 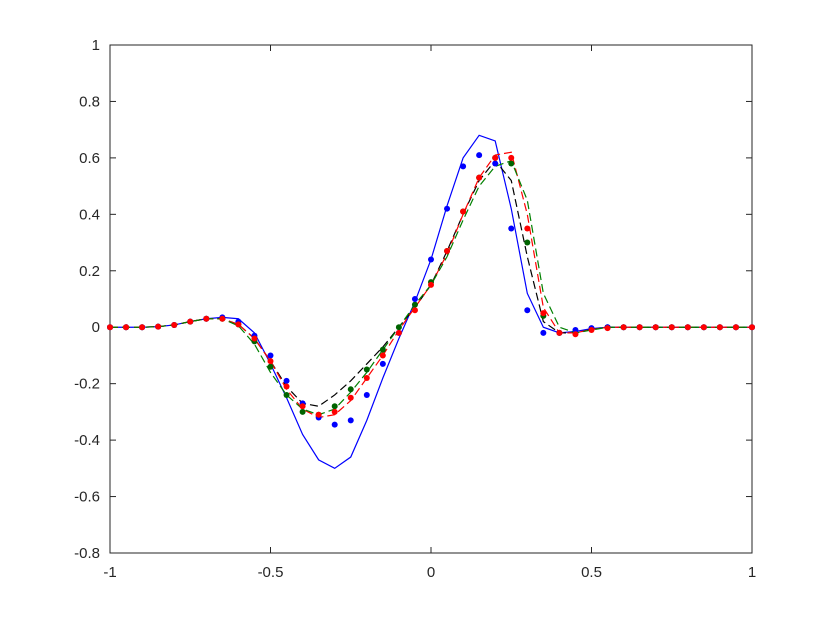 What do you see at coordinates (89, 158) in the screenshot?
I see `y-tick-label: 0.6` at bounding box center [89, 158].